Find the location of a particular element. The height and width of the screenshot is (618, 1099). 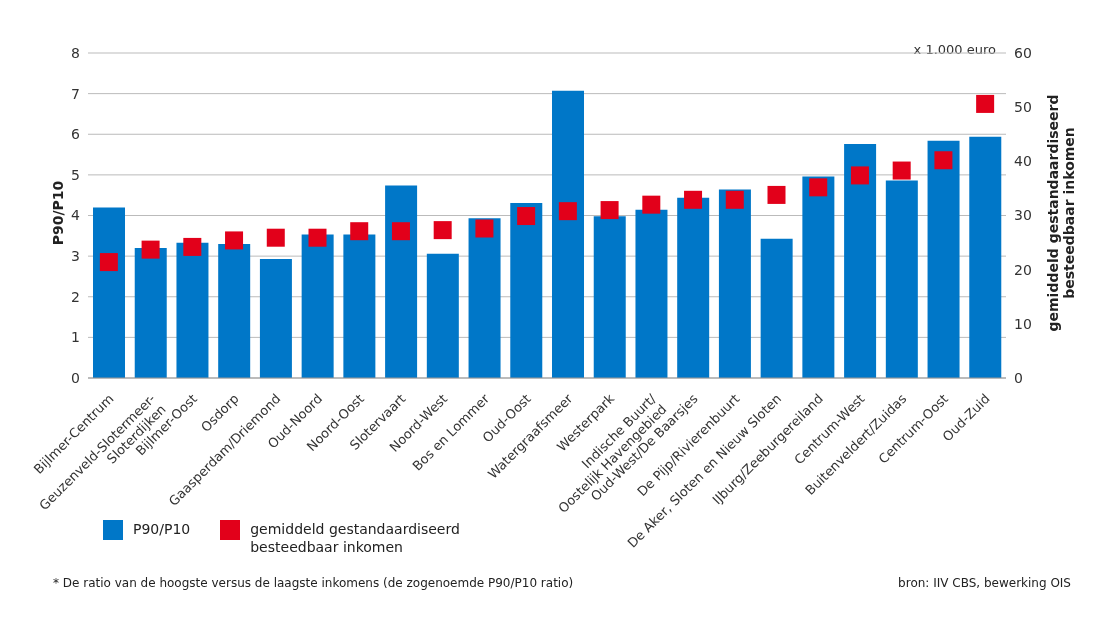

y-axis-title: P90/P10 is located at coordinates (58, 213).